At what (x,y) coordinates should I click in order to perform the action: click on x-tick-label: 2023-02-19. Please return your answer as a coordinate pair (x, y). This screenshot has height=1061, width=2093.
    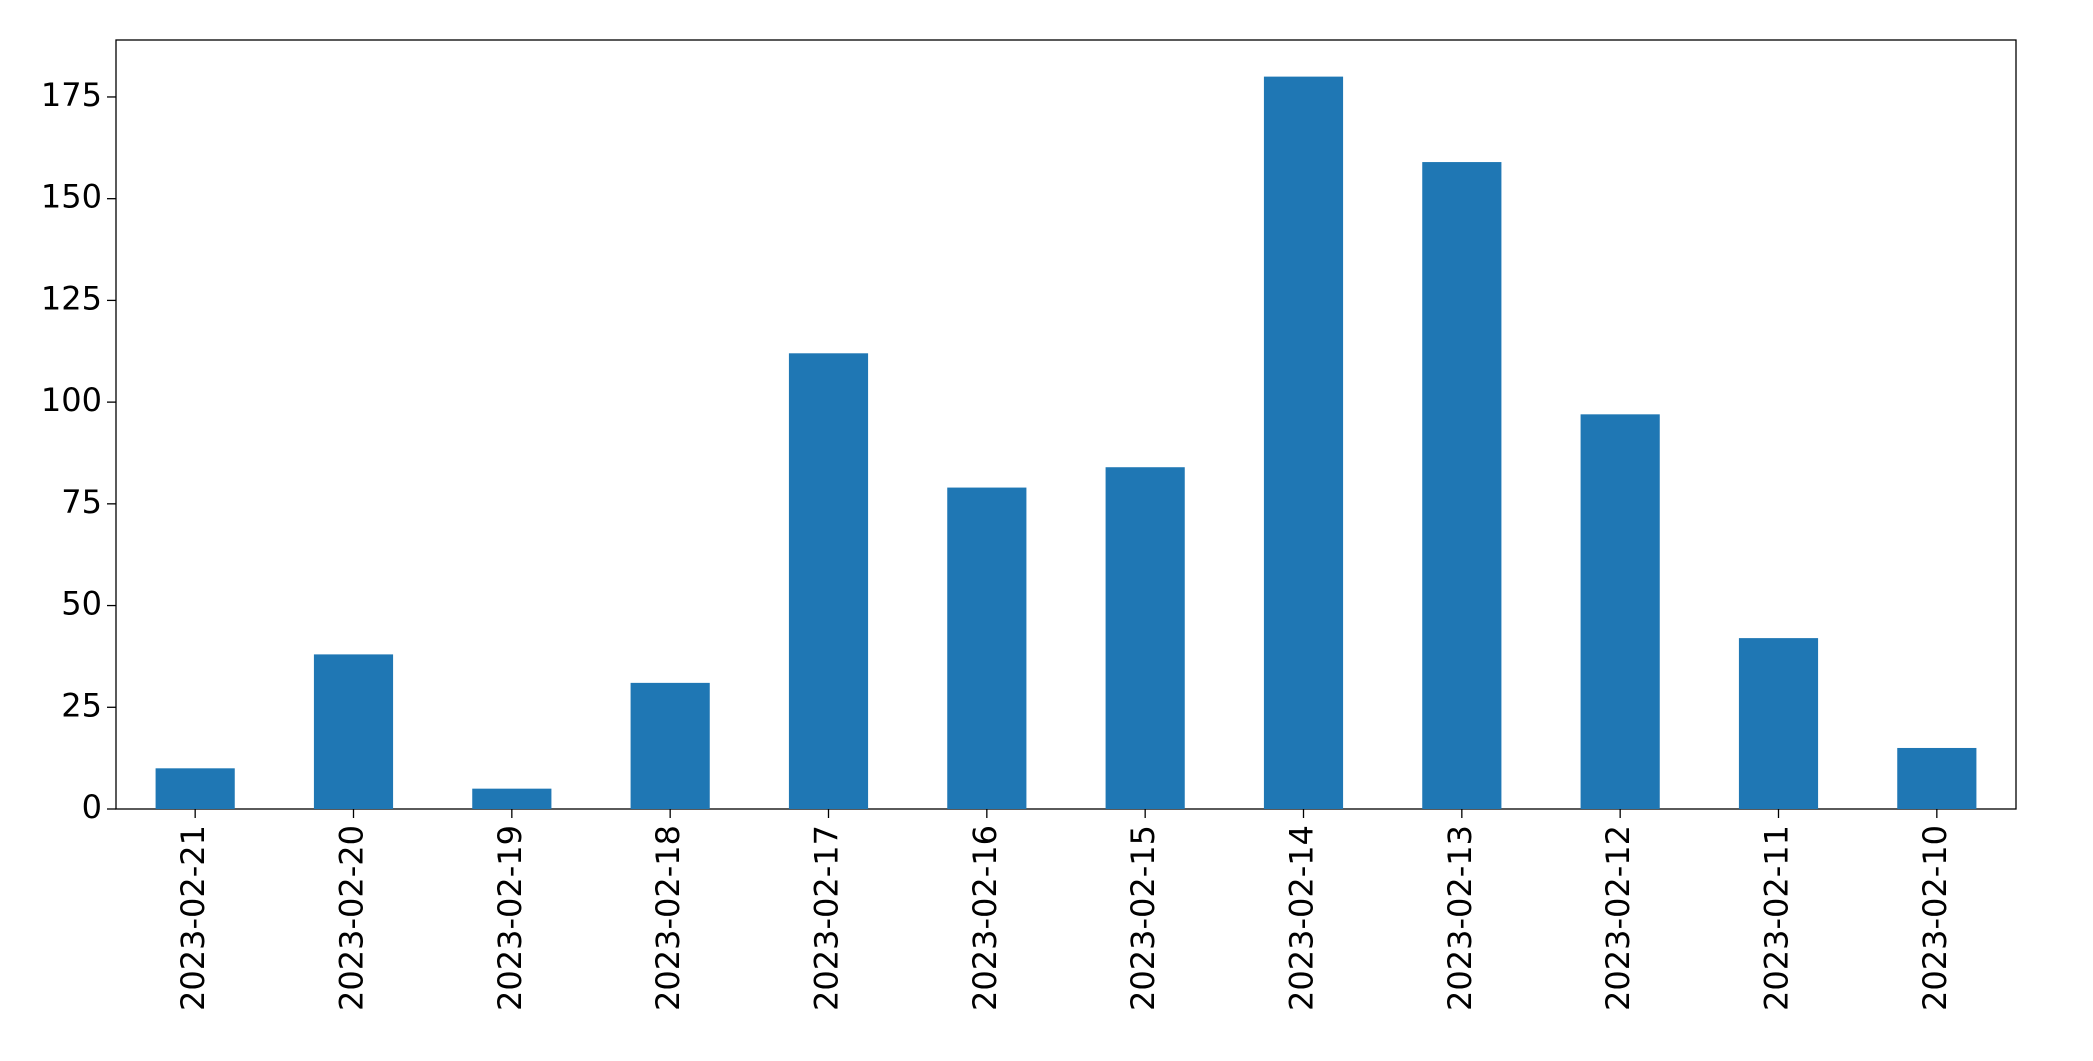
    Looking at the image, I should click on (510, 918).